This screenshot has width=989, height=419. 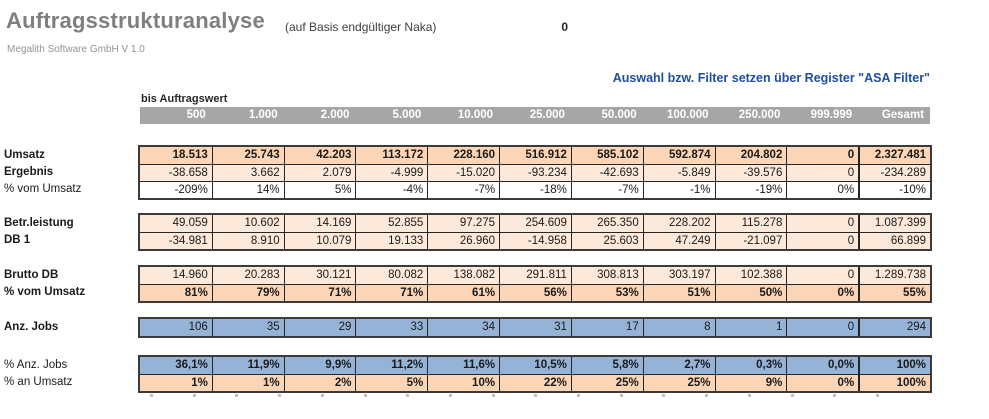 What do you see at coordinates (535, 365) in the screenshot?
I see `table-cell: 10,5%` at bounding box center [535, 365].